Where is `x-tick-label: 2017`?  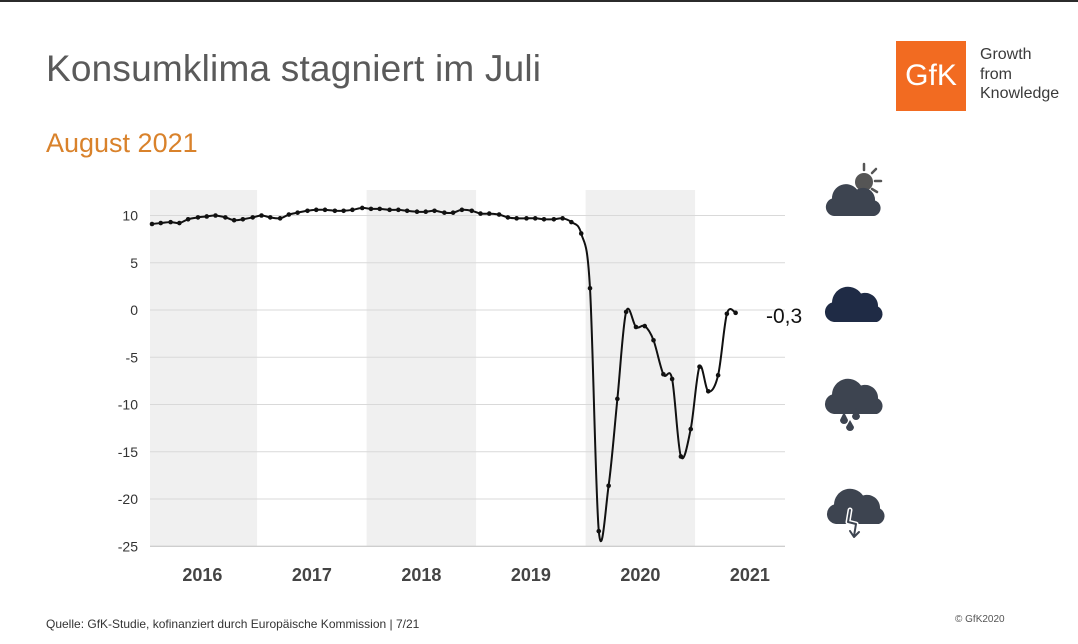
x-tick-label: 2017 is located at coordinates (312, 575).